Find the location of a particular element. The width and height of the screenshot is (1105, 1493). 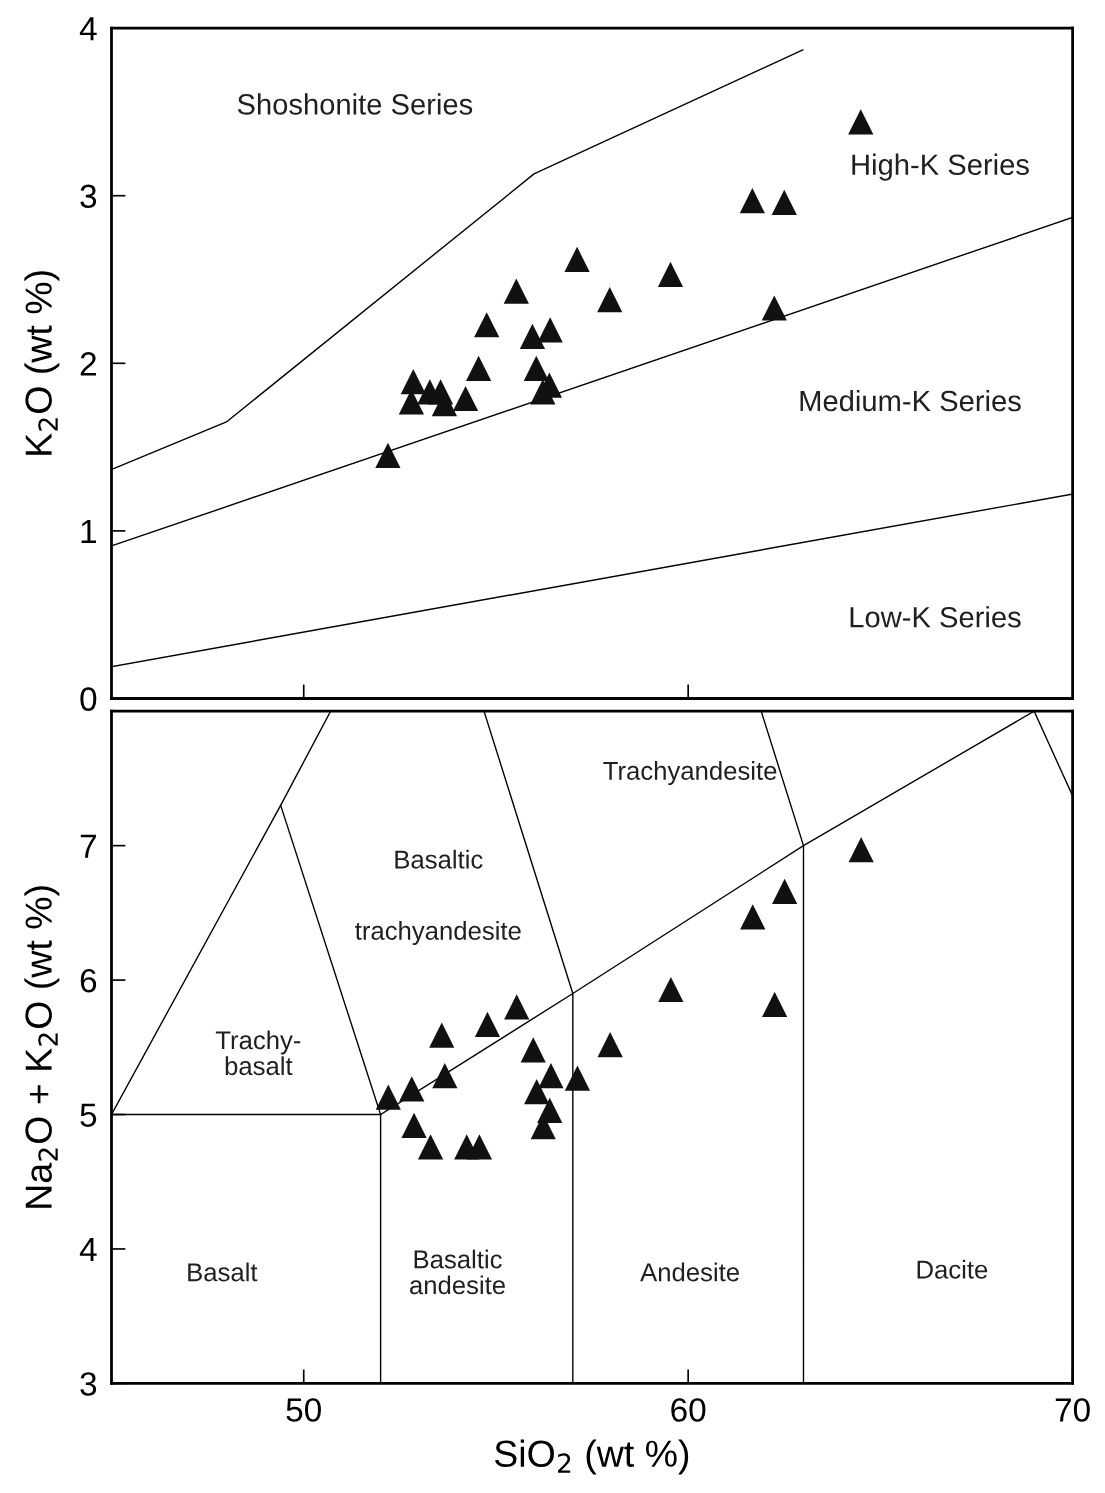

annotation: Basalt is located at coordinates (223, 1272).